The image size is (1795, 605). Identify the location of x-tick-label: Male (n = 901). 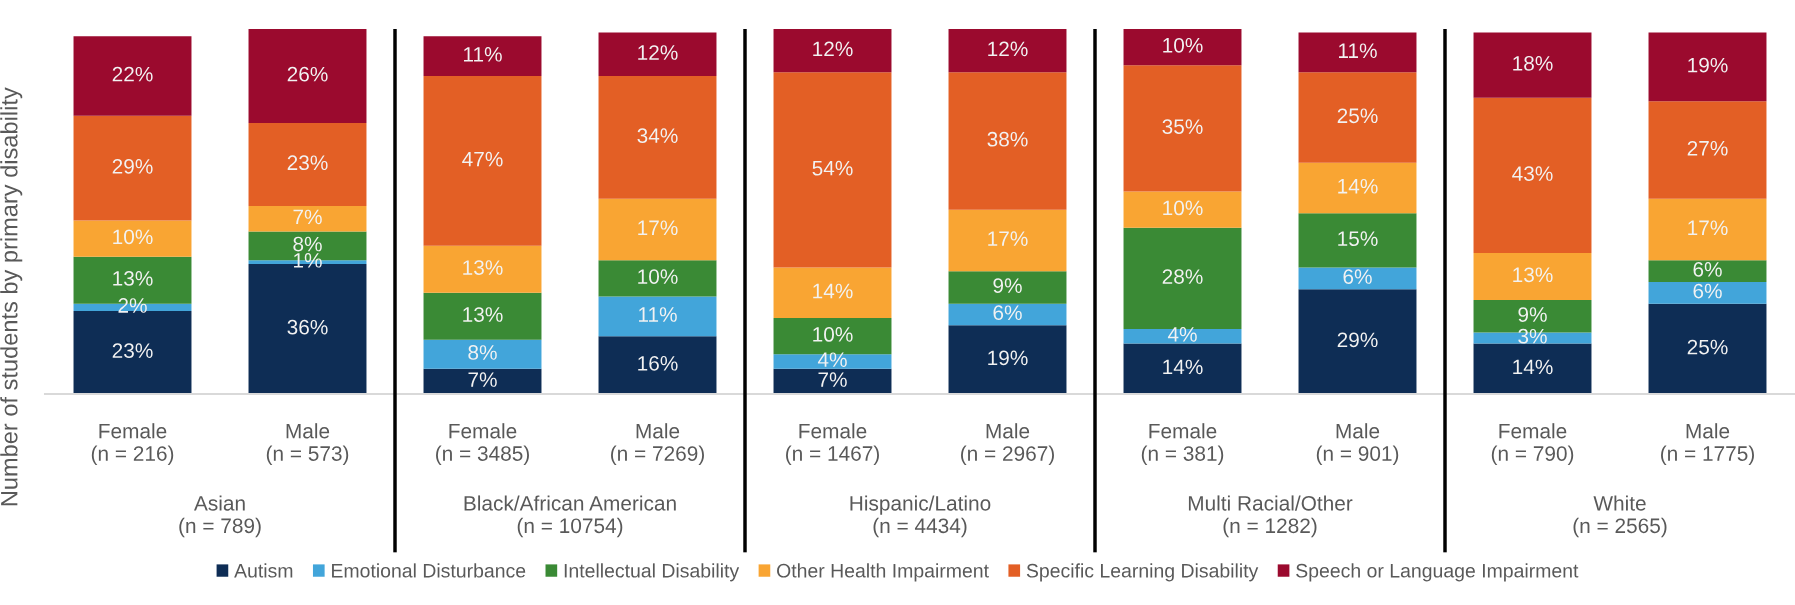
(1357, 444).